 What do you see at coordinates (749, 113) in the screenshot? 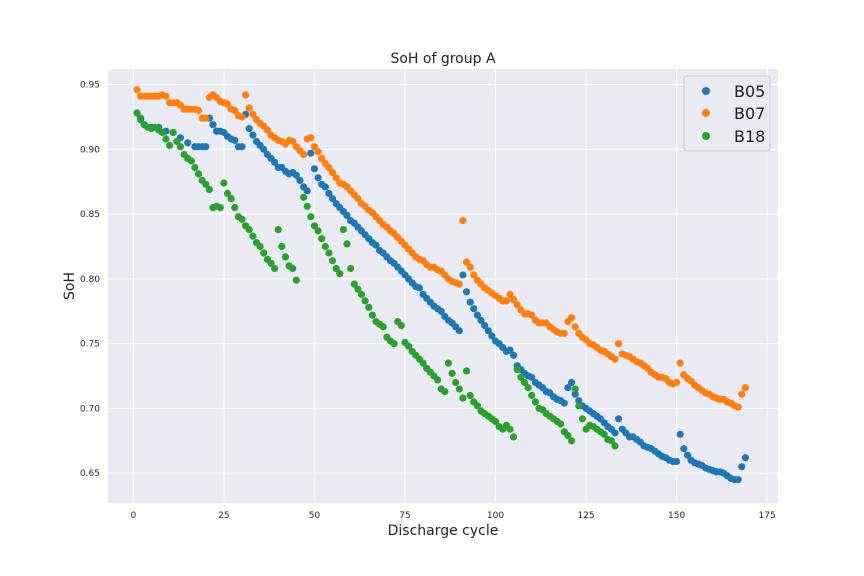
I see `legend-label-b07: B07` at bounding box center [749, 113].